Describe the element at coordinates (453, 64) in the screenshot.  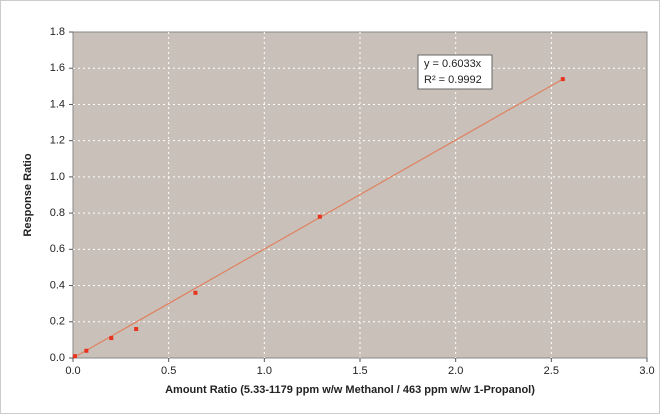
I see `annotation: y = 0.6033x` at that location.